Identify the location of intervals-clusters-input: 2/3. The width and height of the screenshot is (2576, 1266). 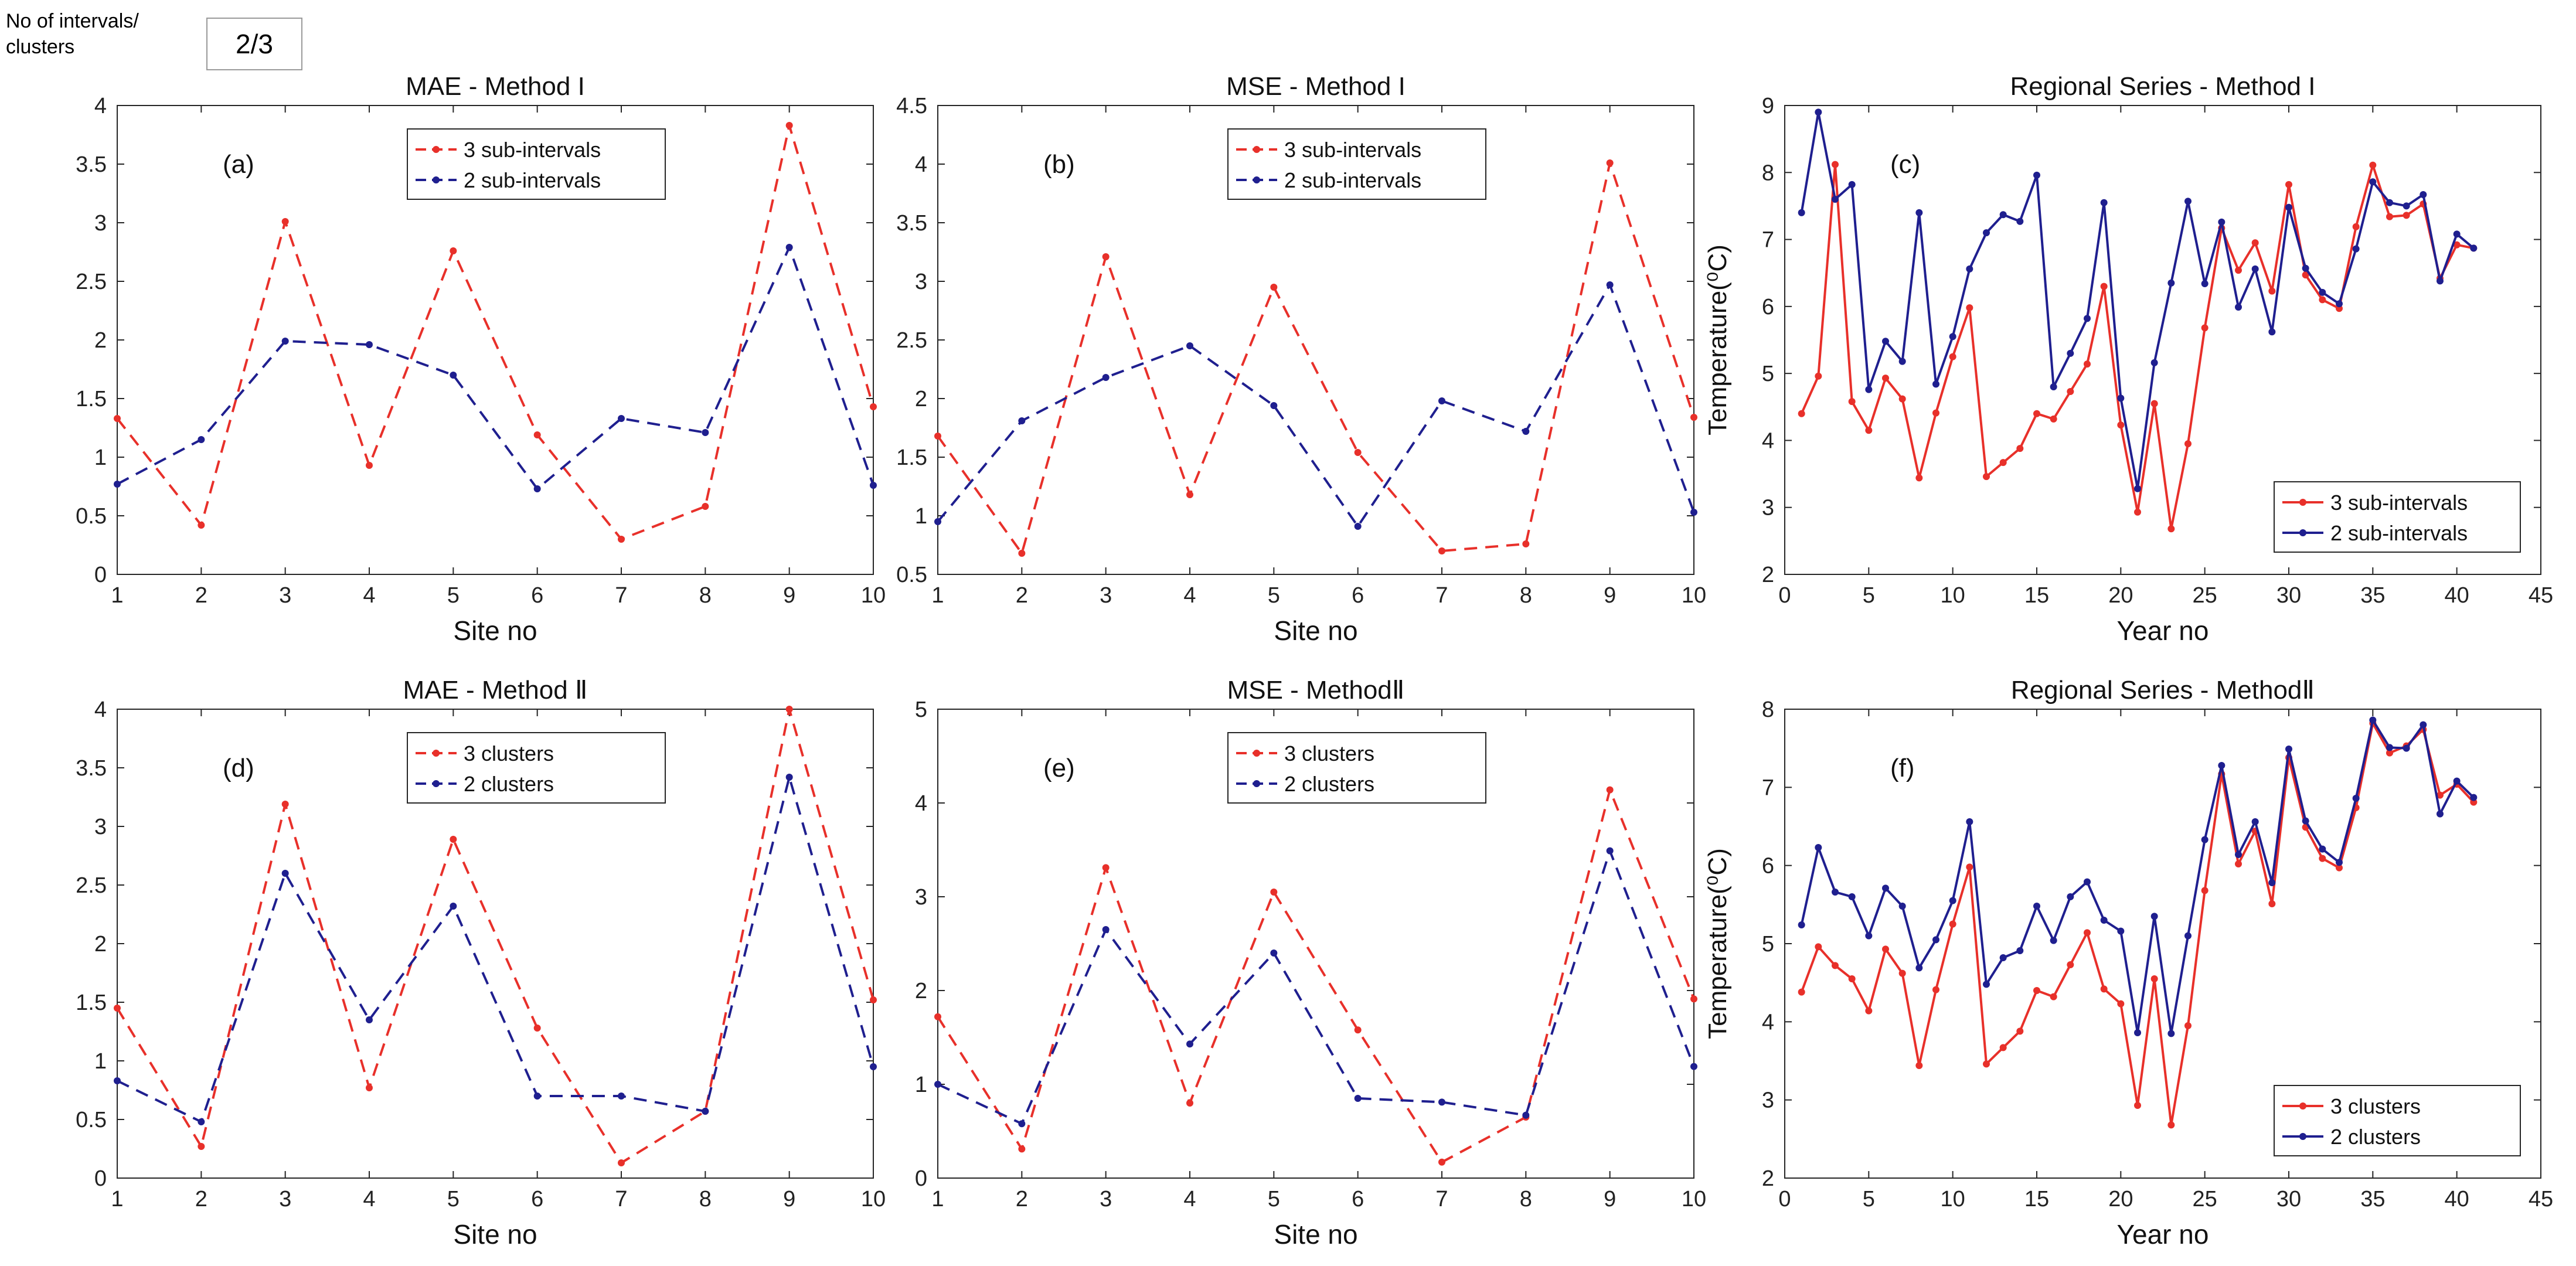
(254, 44).